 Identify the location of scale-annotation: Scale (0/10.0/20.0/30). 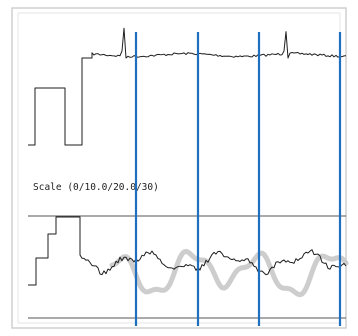
(96, 187).